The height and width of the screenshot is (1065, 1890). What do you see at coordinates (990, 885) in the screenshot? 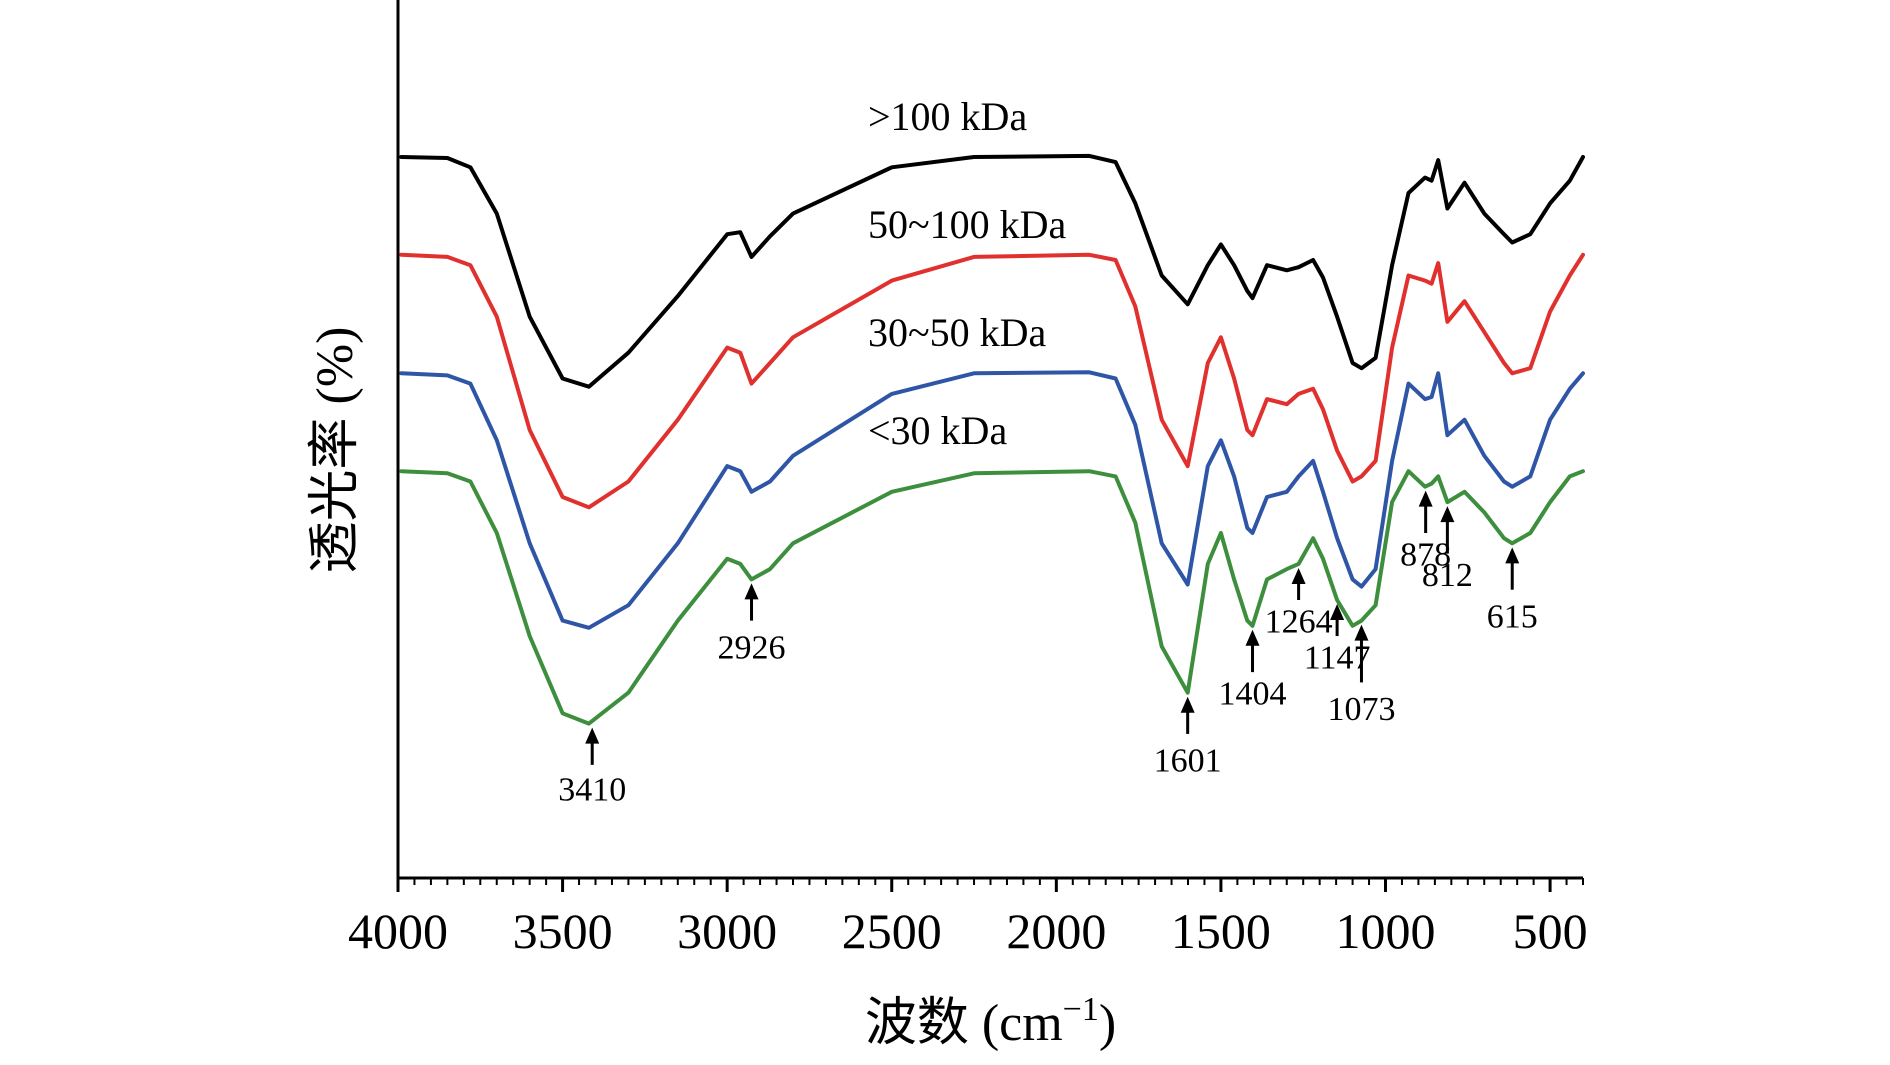
I see `x-axis-ticks` at bounding box center [990, 885].